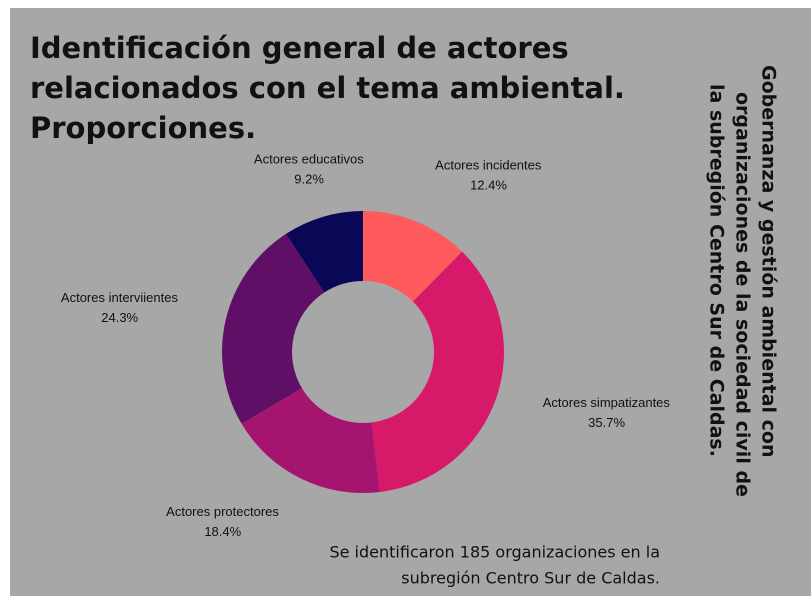  I want to click on chart-title: relacionados con el tema ambiental., so click(327, 88).